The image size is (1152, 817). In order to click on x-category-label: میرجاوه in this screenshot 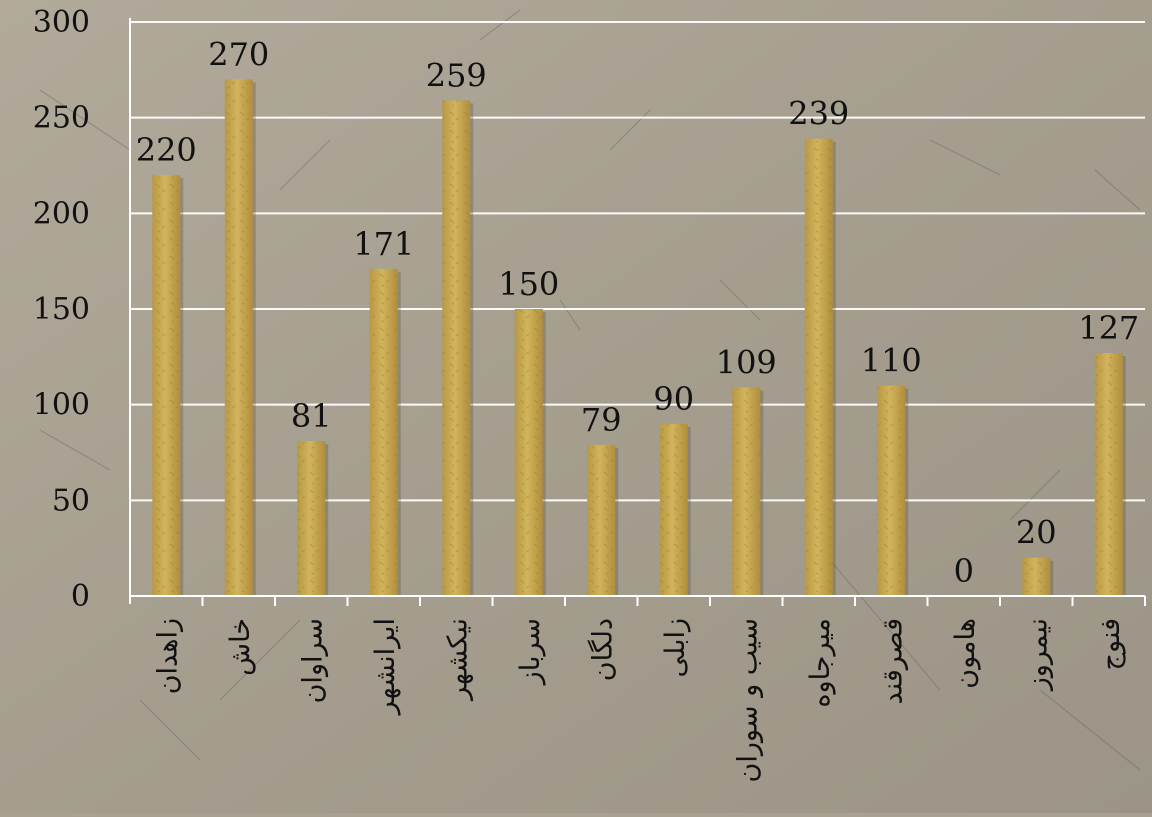, I will do `click(820, 663)`.